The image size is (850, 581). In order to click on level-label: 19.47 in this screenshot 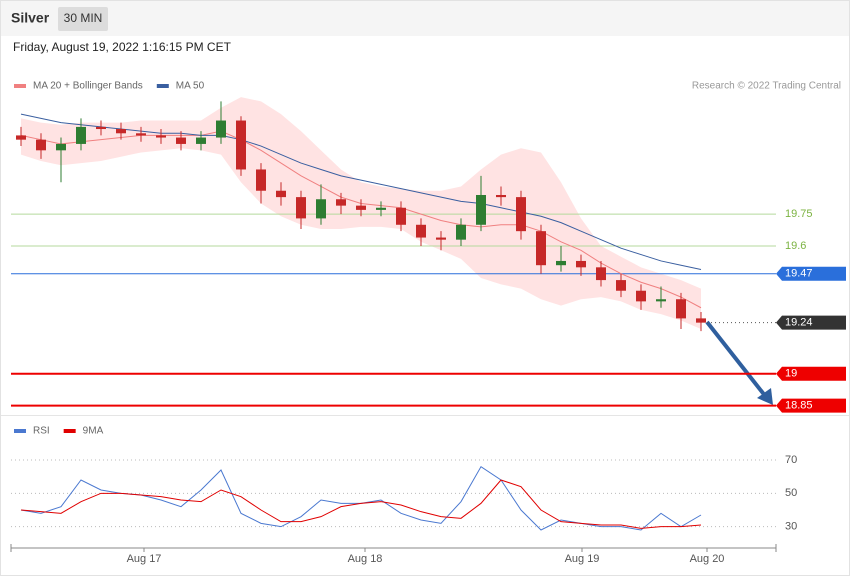, I will do `click(799, 274)`.